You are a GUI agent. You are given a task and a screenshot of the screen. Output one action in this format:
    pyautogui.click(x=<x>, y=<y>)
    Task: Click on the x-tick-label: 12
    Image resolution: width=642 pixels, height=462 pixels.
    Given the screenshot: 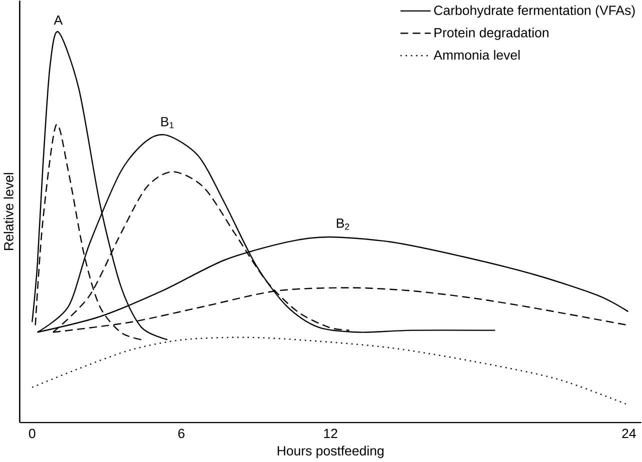 What is the action you would take?
    pyautogui.click(x=331, y=433)
    